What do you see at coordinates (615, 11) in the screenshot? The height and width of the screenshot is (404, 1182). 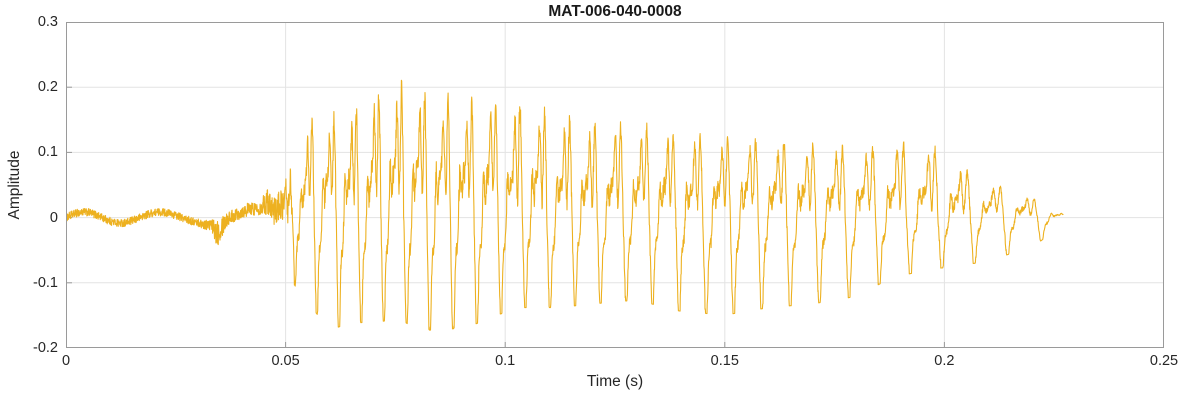 I see `chart-title: MAT-006-040-0008` at bounding box center [615, 11].